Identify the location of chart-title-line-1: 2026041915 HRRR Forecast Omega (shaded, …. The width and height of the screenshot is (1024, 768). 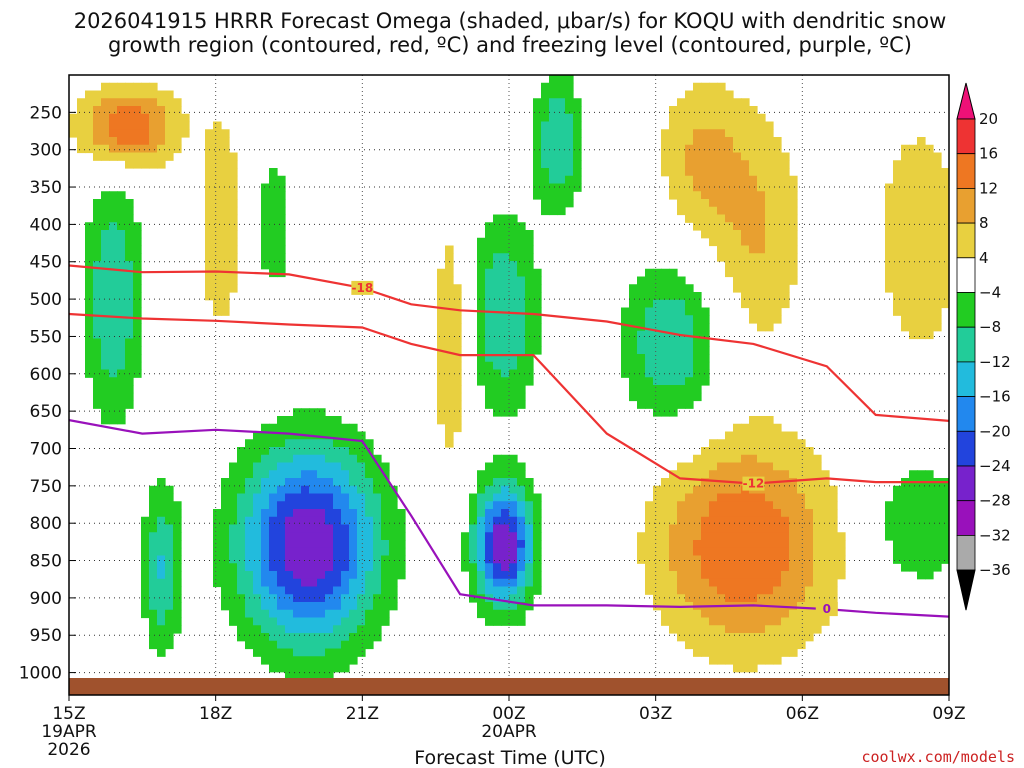
(510, 21).